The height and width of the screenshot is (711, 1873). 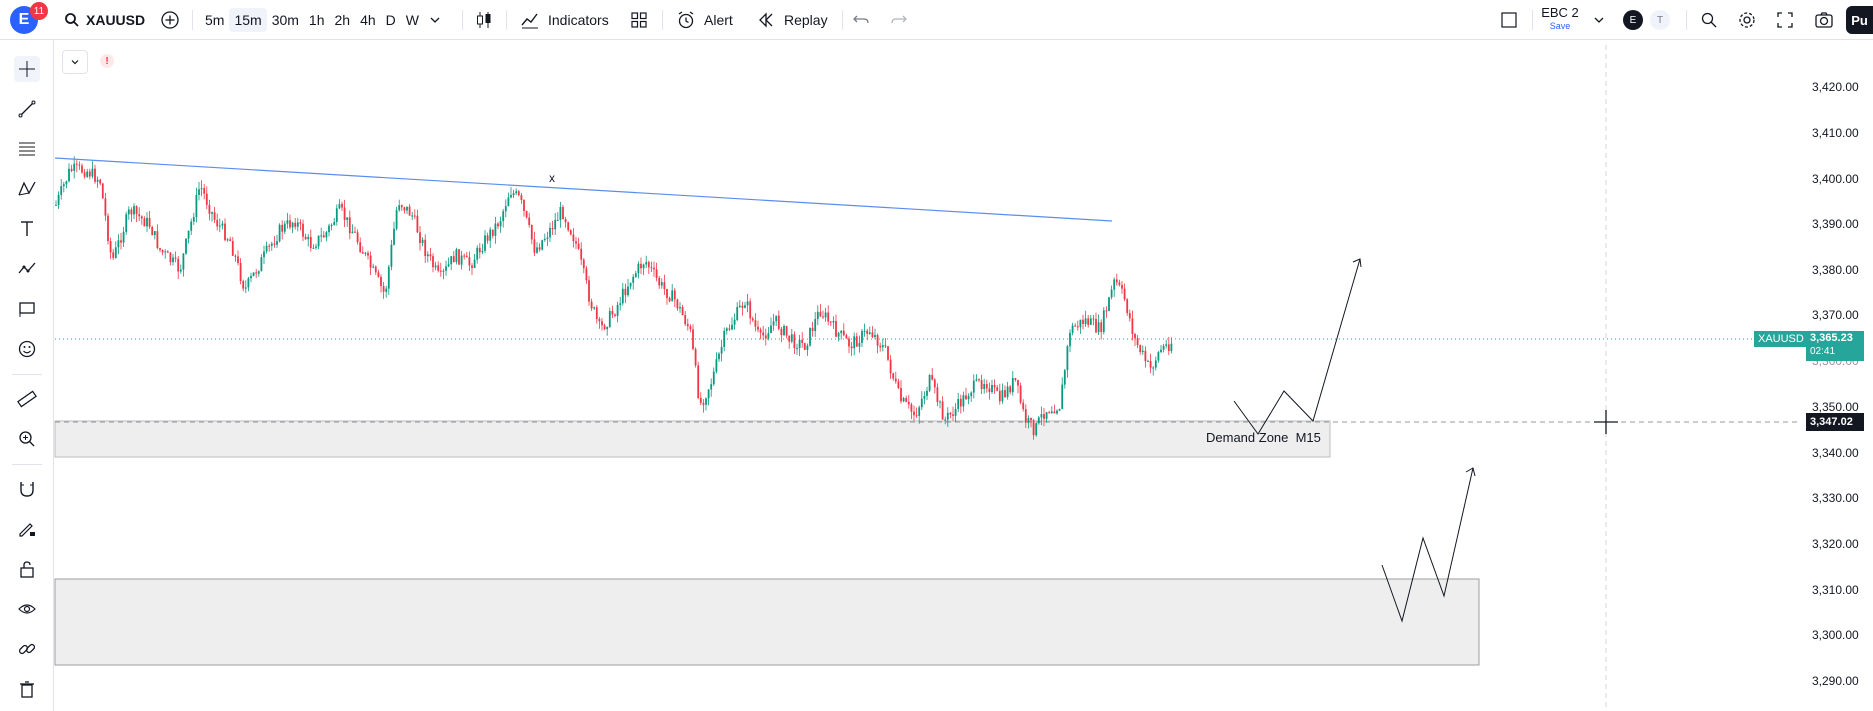 What do you see at coordinates (368, 20) in the screenshot?
I see `timeframe-4h: 4h` at bounding box center [368, 20].